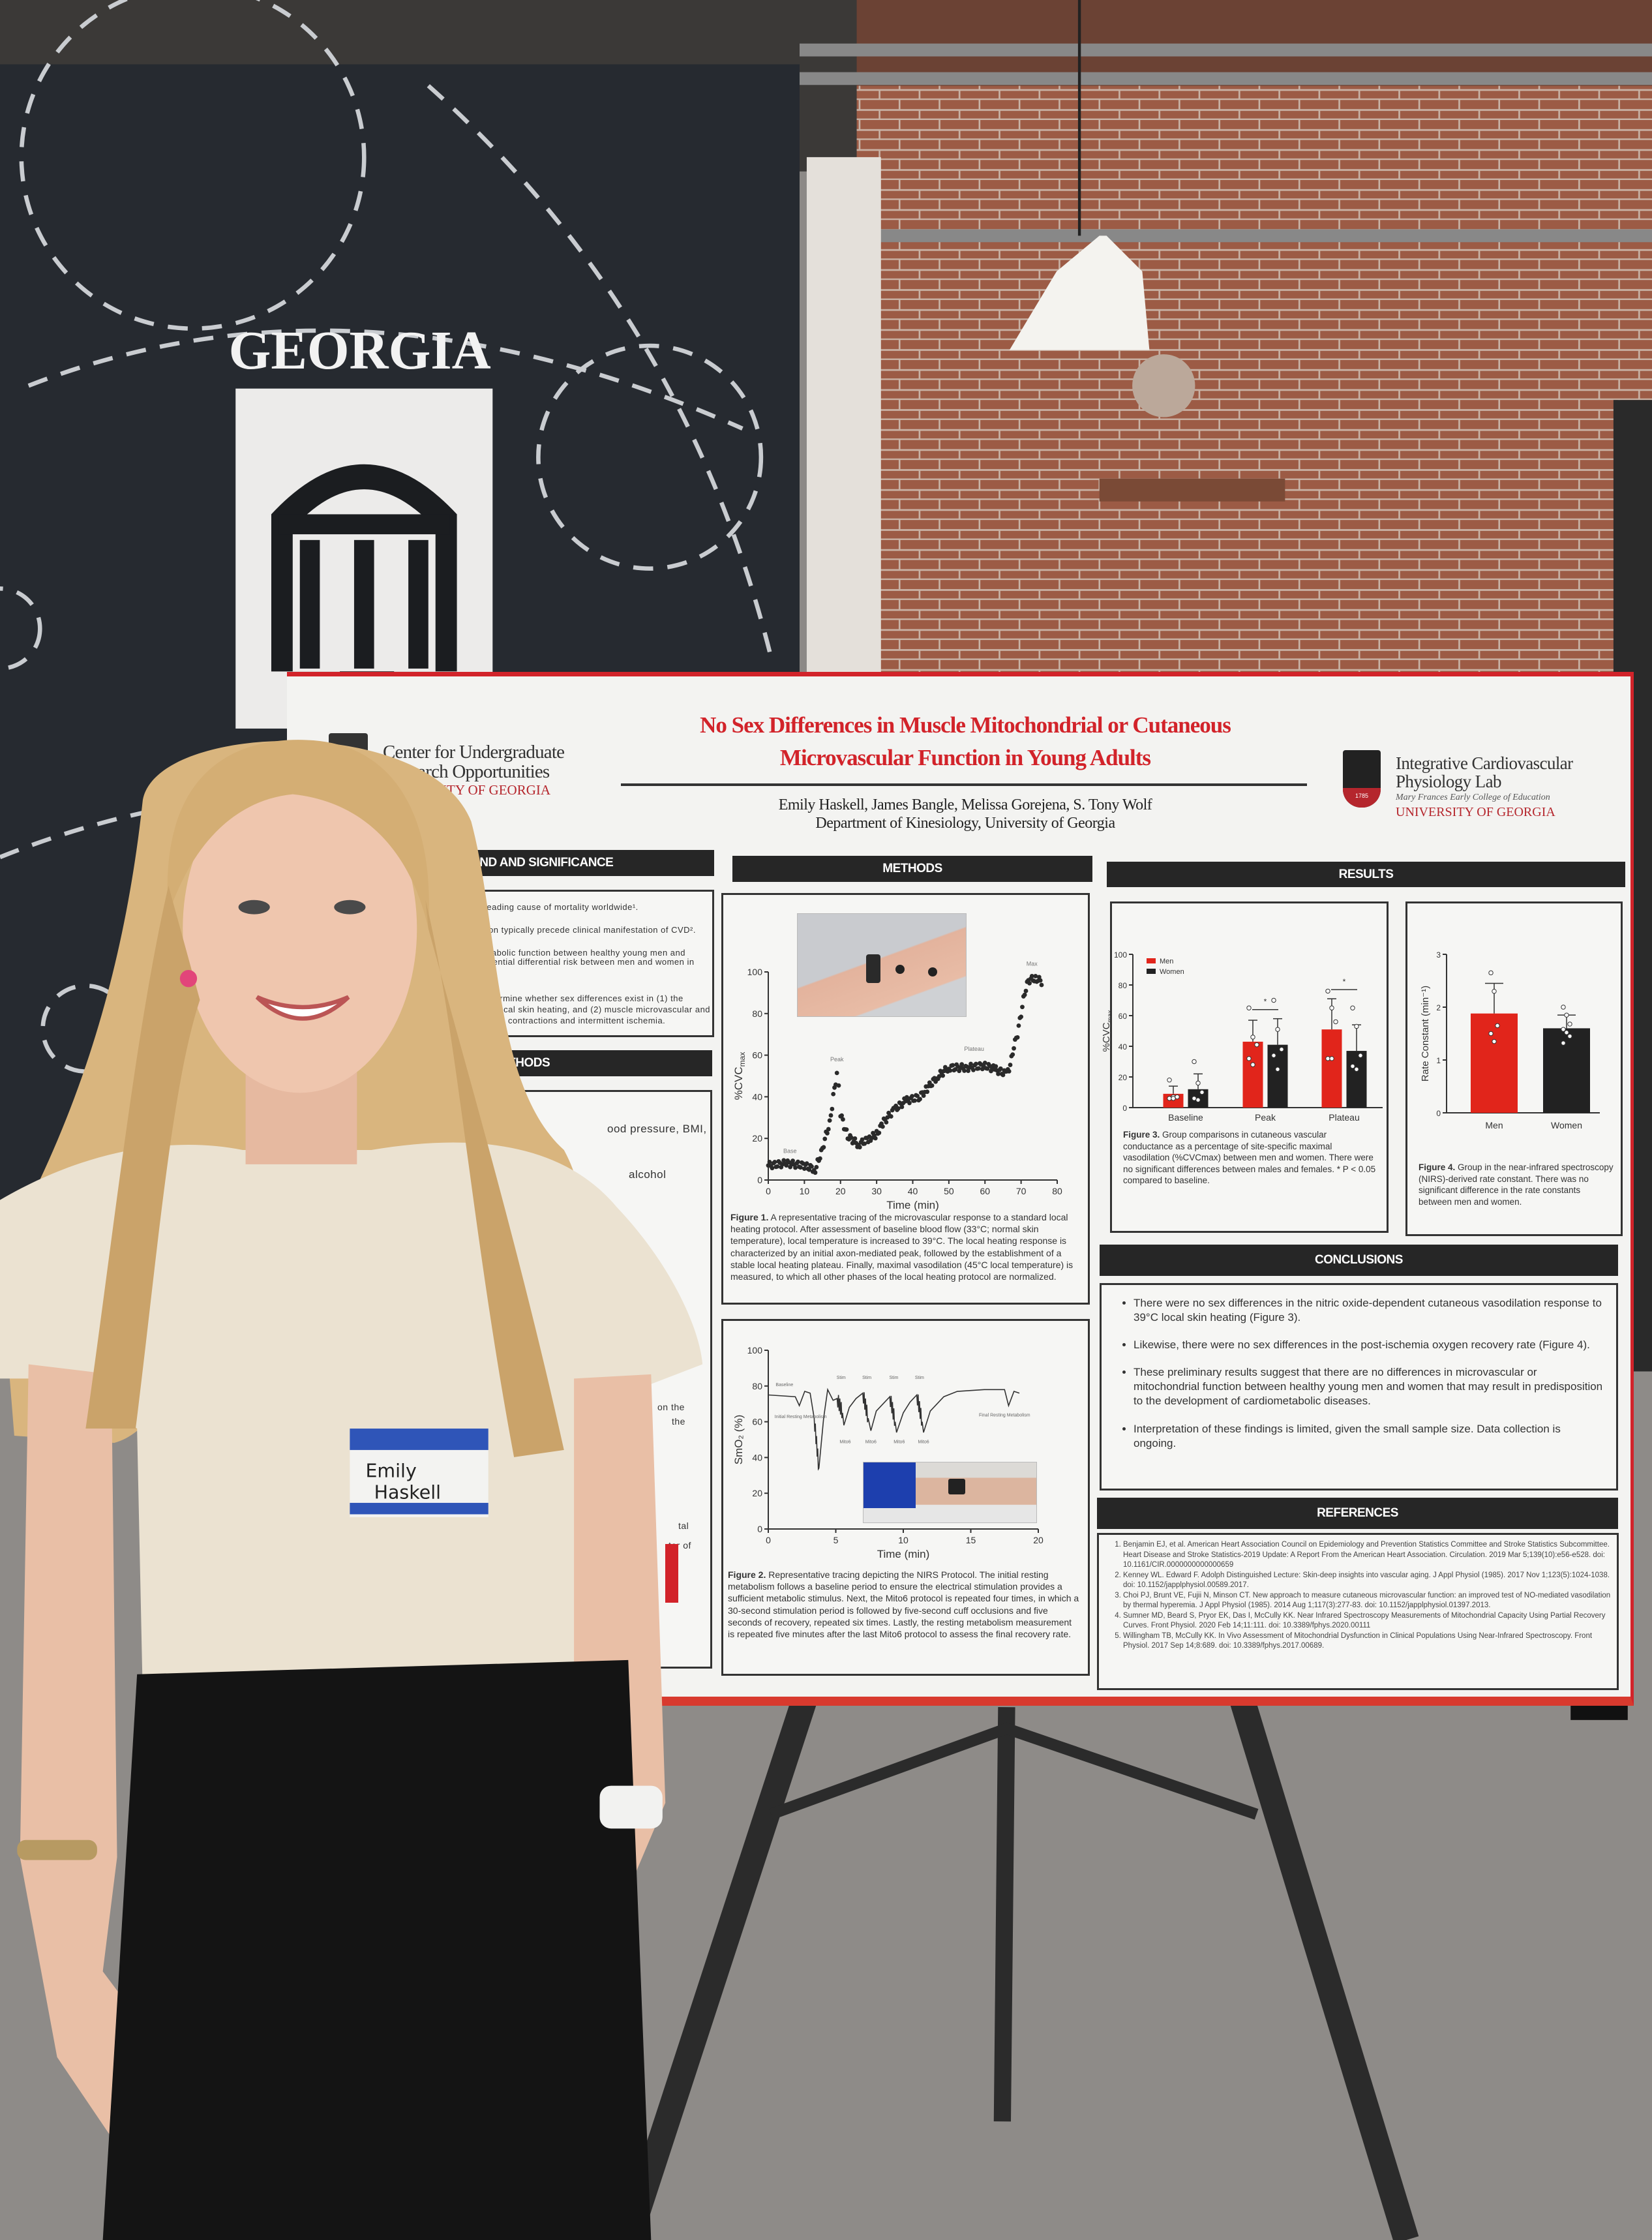 This screenshot has width=1652, height=2240. Describe the element at coordinates (1253, 1074) in the screenshot. I see `bar-men-peak` at that location.